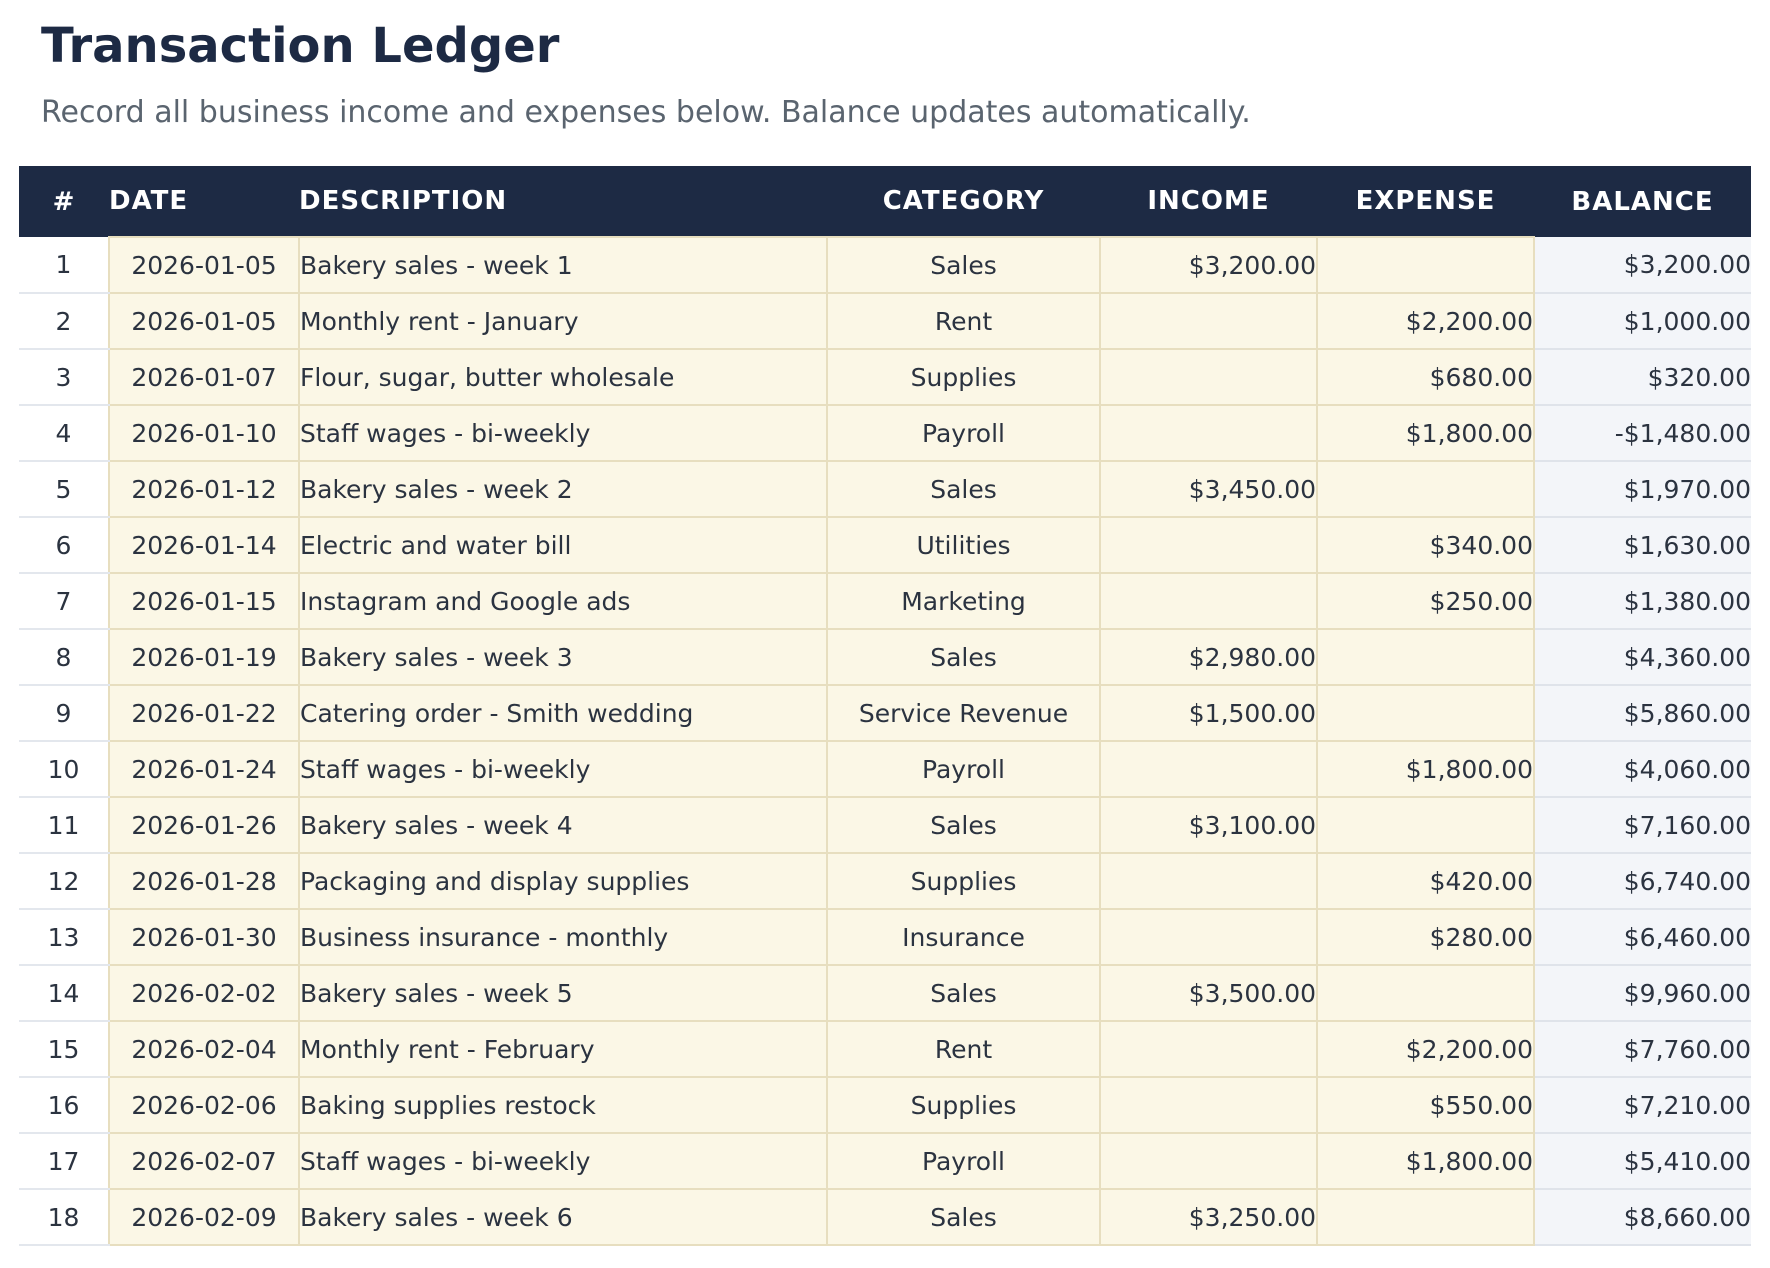 This screenshot has width=1770, height=1268. Describe the element at coordinates (563, 1105) in the screenshot. I see `description-cell: Baking supplies restock` at that location.